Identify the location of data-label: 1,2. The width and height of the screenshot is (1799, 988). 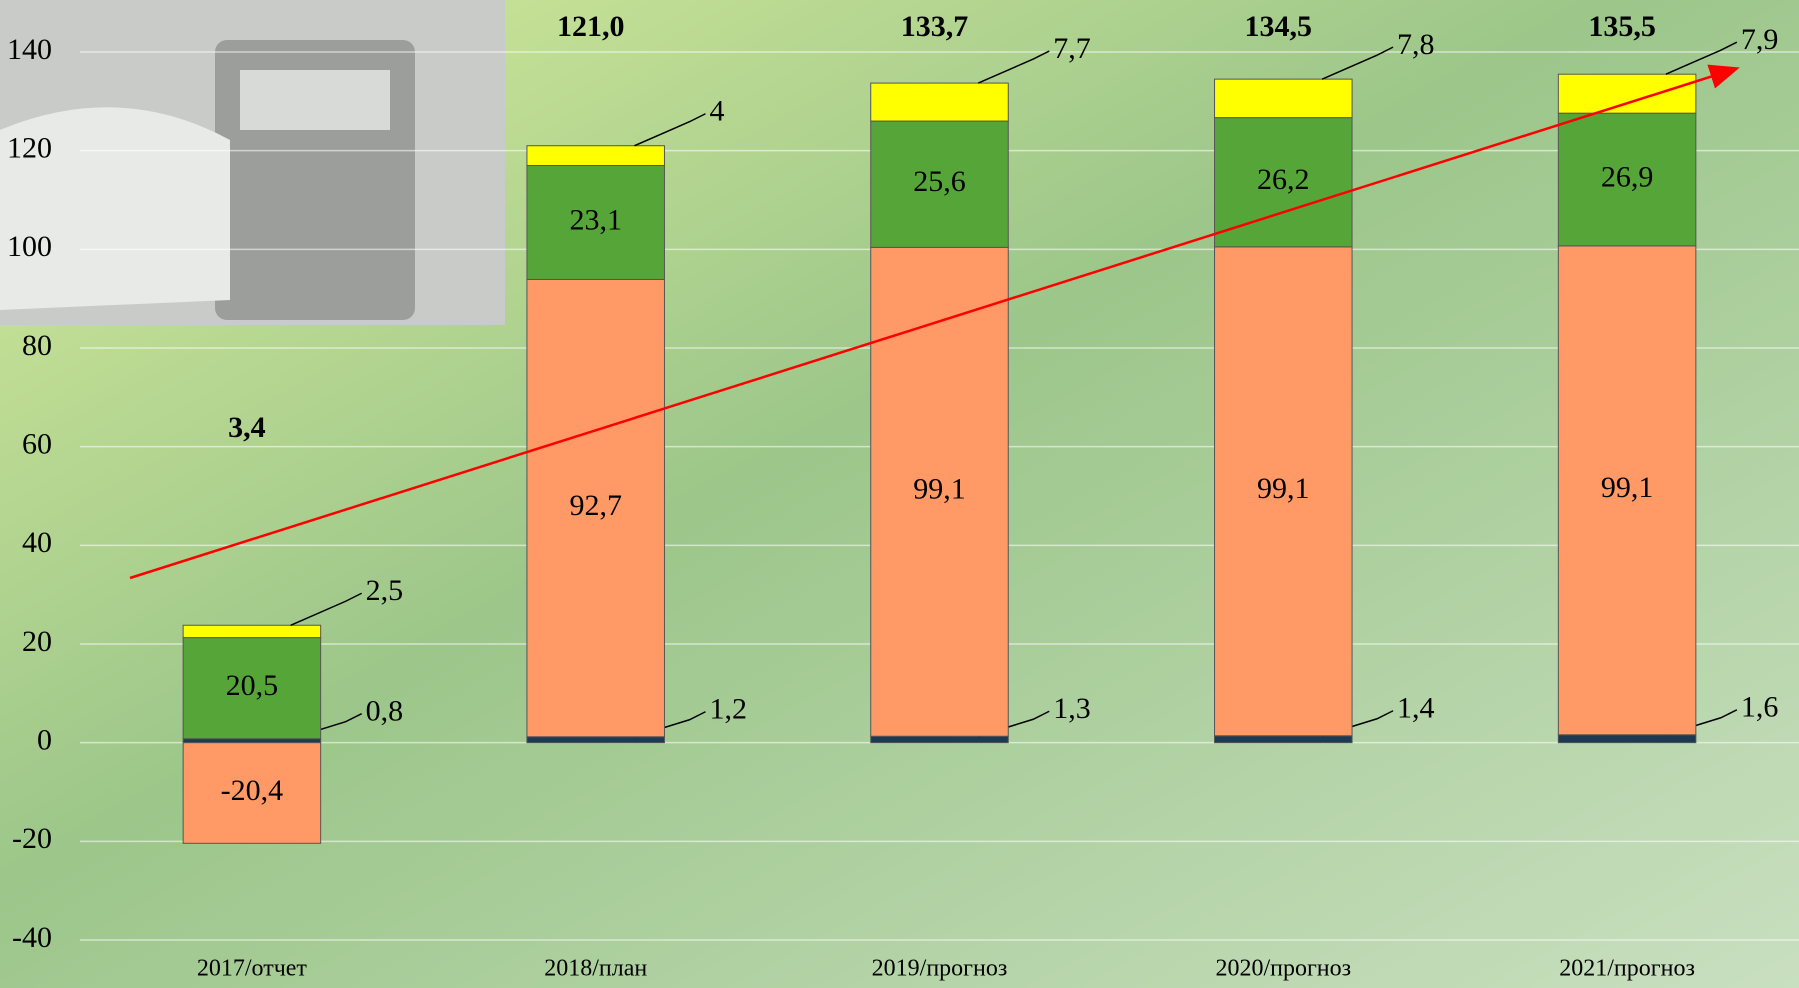
(728, 709).